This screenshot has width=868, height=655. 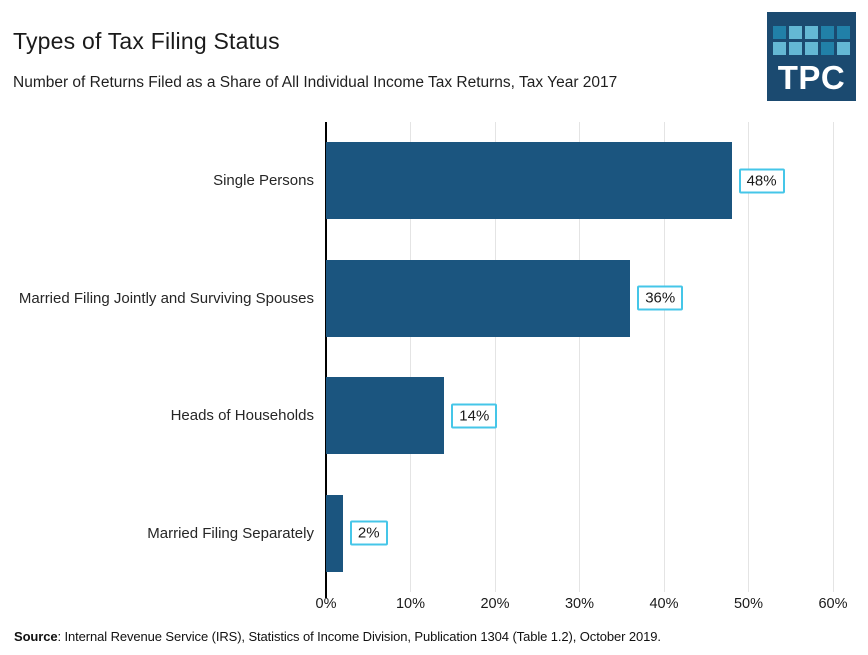 What do you see at coordinates (660, 298) in the screenshot?
I see `value-badge: 36%` at bounding box center [660, 298].